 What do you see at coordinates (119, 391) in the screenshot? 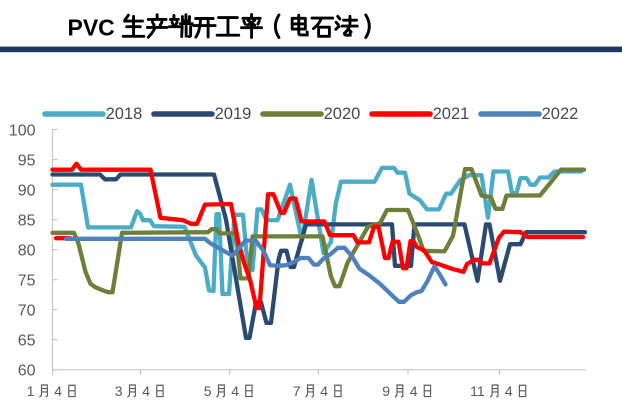
I see `svg-text: 3` at bounding box center [119, 391].